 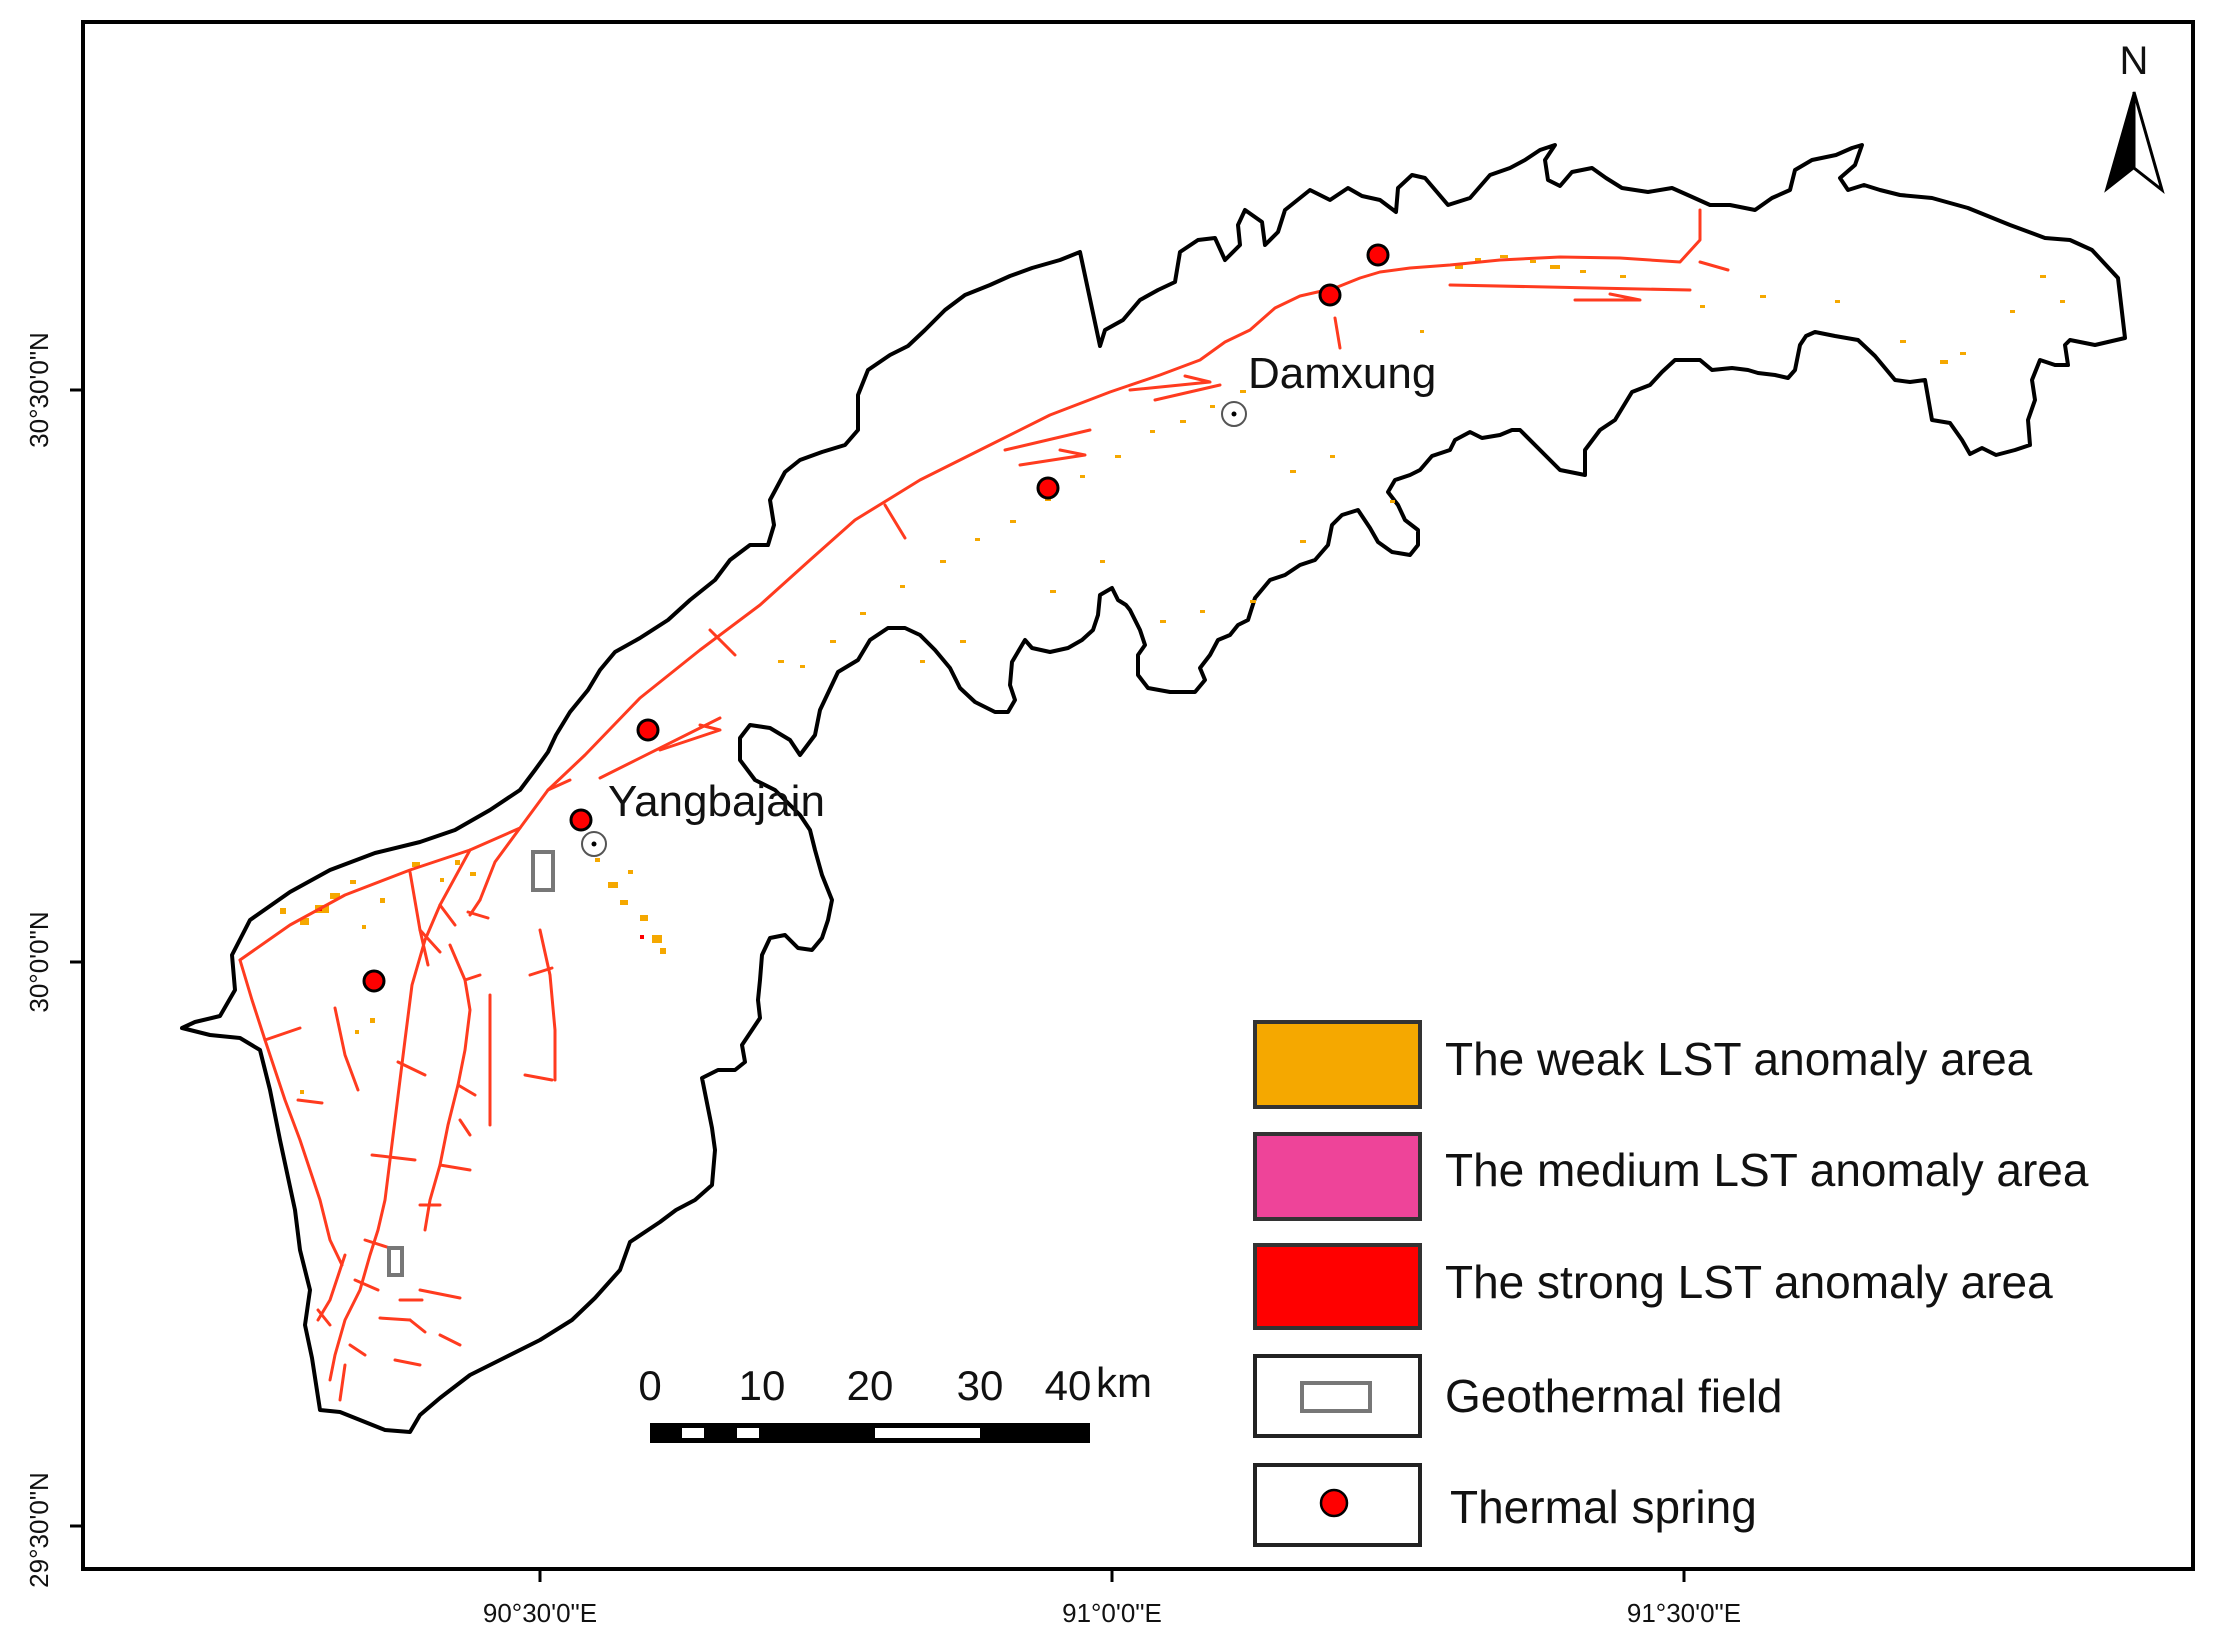 I want to click on legend-swatch-weak, so click(x=1337, y=1064).